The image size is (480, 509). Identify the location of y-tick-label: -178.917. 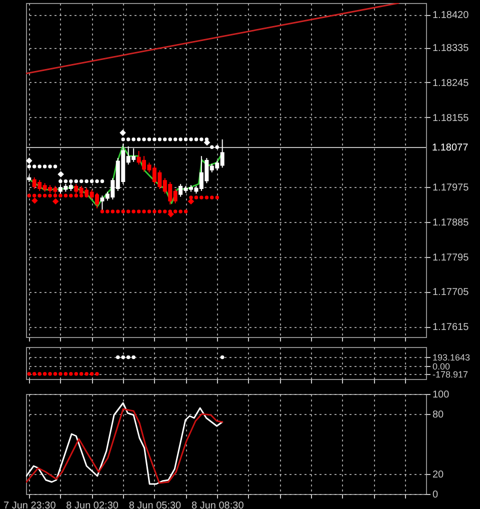
(450, 374).